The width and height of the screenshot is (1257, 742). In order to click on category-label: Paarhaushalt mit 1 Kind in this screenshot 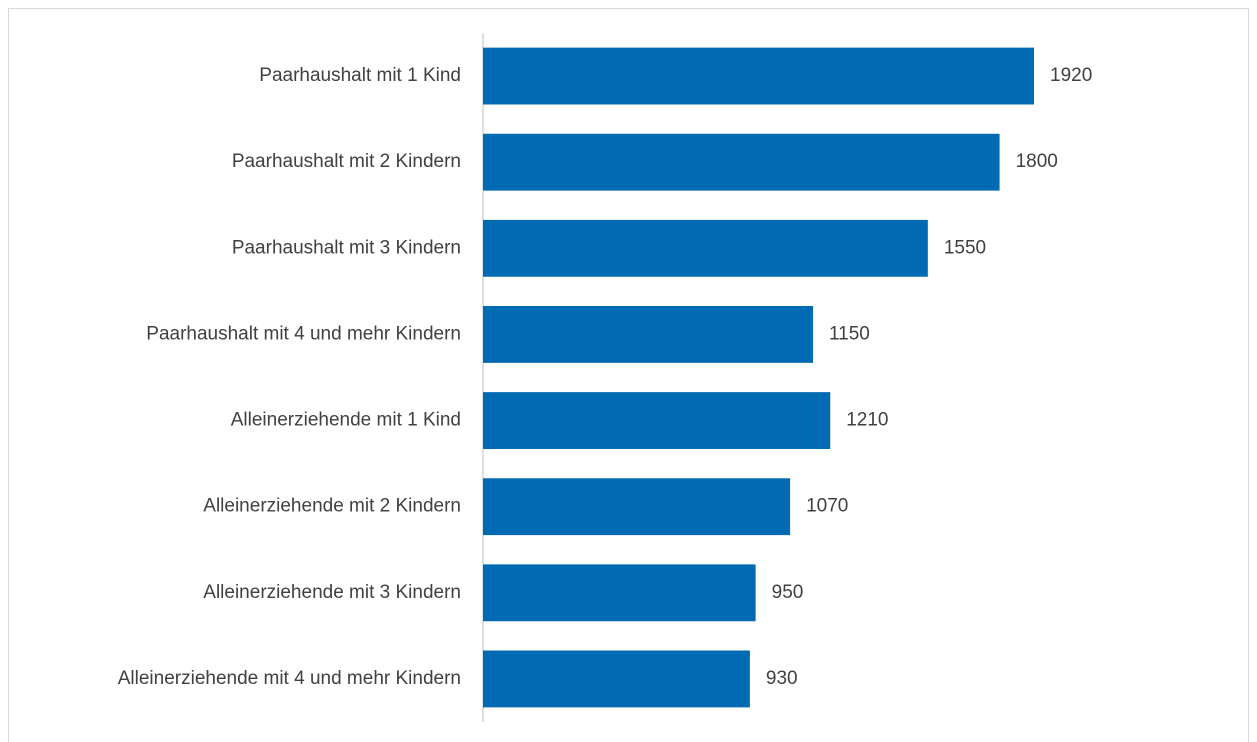, I will do `click(360, 75)`.